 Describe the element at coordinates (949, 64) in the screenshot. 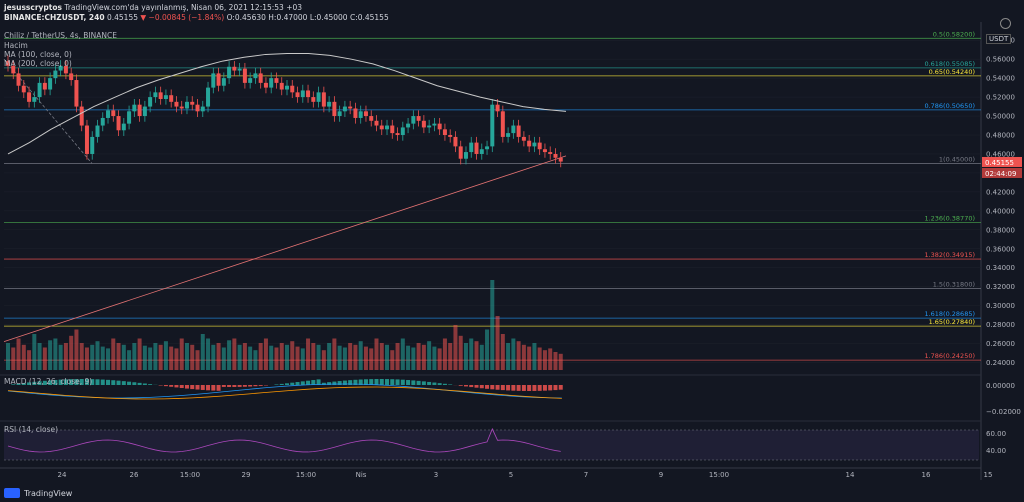

I see `fib-level-label: 0.618(0.55085)` at that location.